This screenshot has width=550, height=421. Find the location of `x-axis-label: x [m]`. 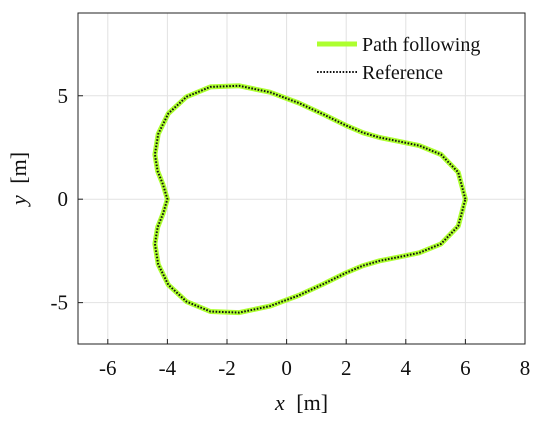

x-axis-label: x [m] is located at coordinates (301, 402).